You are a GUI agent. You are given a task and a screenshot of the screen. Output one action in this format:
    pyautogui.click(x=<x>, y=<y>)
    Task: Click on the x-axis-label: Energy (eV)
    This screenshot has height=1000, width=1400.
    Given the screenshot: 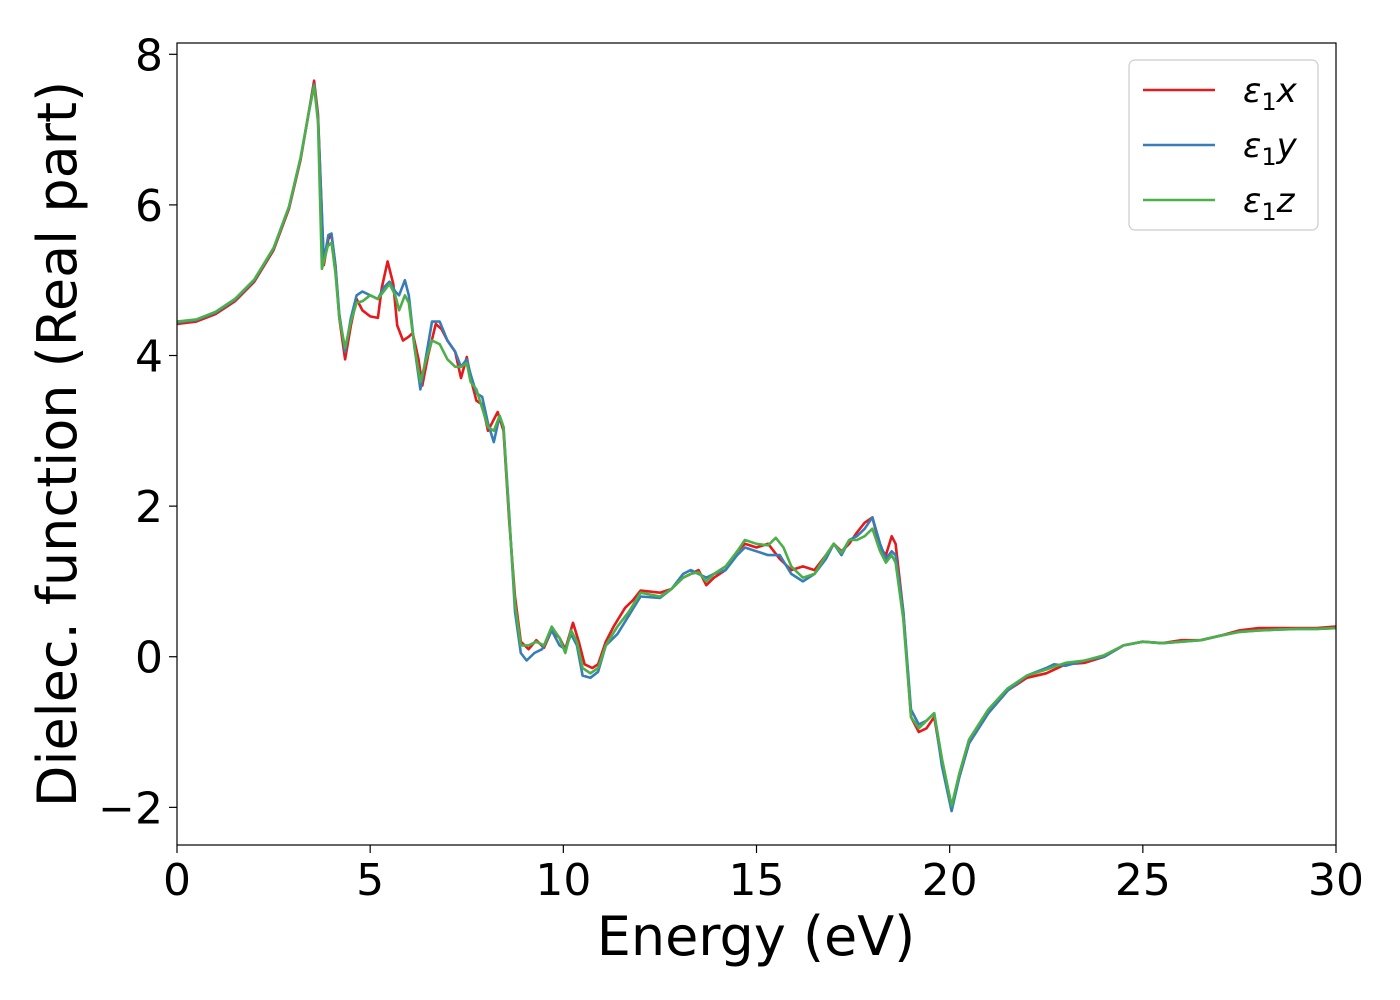 What is the action you would take?
    pyautogui.click(x=756, y=936)
    